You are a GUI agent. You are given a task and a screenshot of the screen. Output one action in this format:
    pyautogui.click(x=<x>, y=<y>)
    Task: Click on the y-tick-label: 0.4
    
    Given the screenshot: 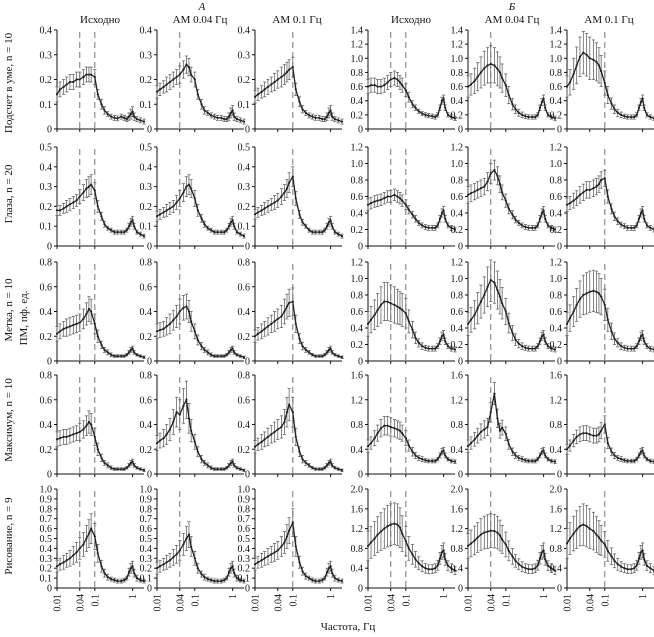 What is the action you would take?
    pyautogui.click(x=244, y=167)
    